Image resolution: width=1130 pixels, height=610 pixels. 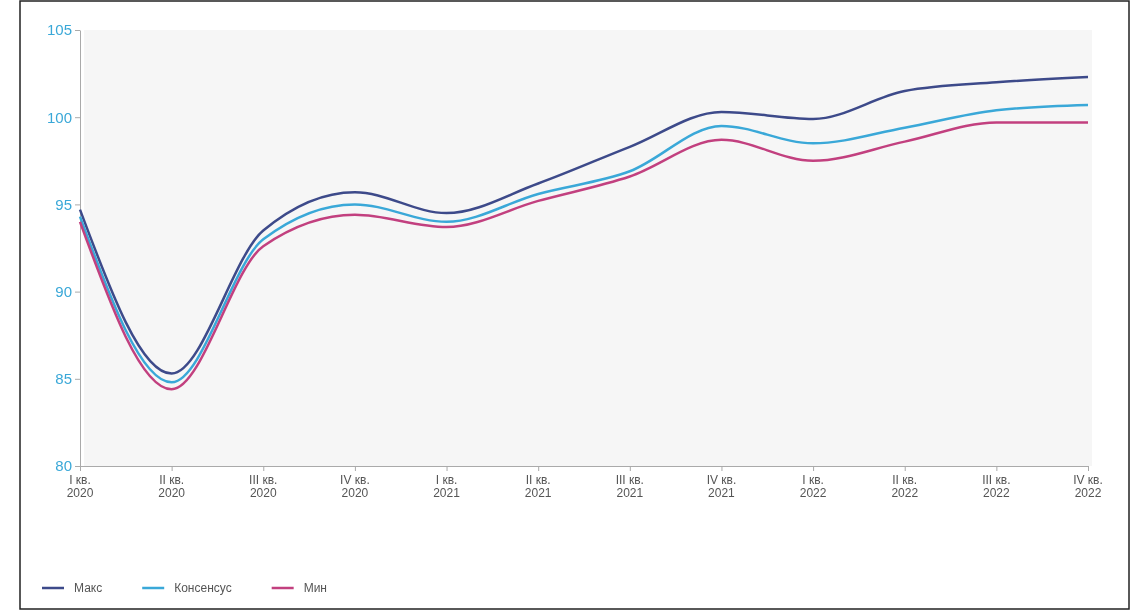 What do you see at coordinates (538, 486) in the screenshot?
I see `x-tick-label: II кв. 2021` at bounding box center [538, 486].